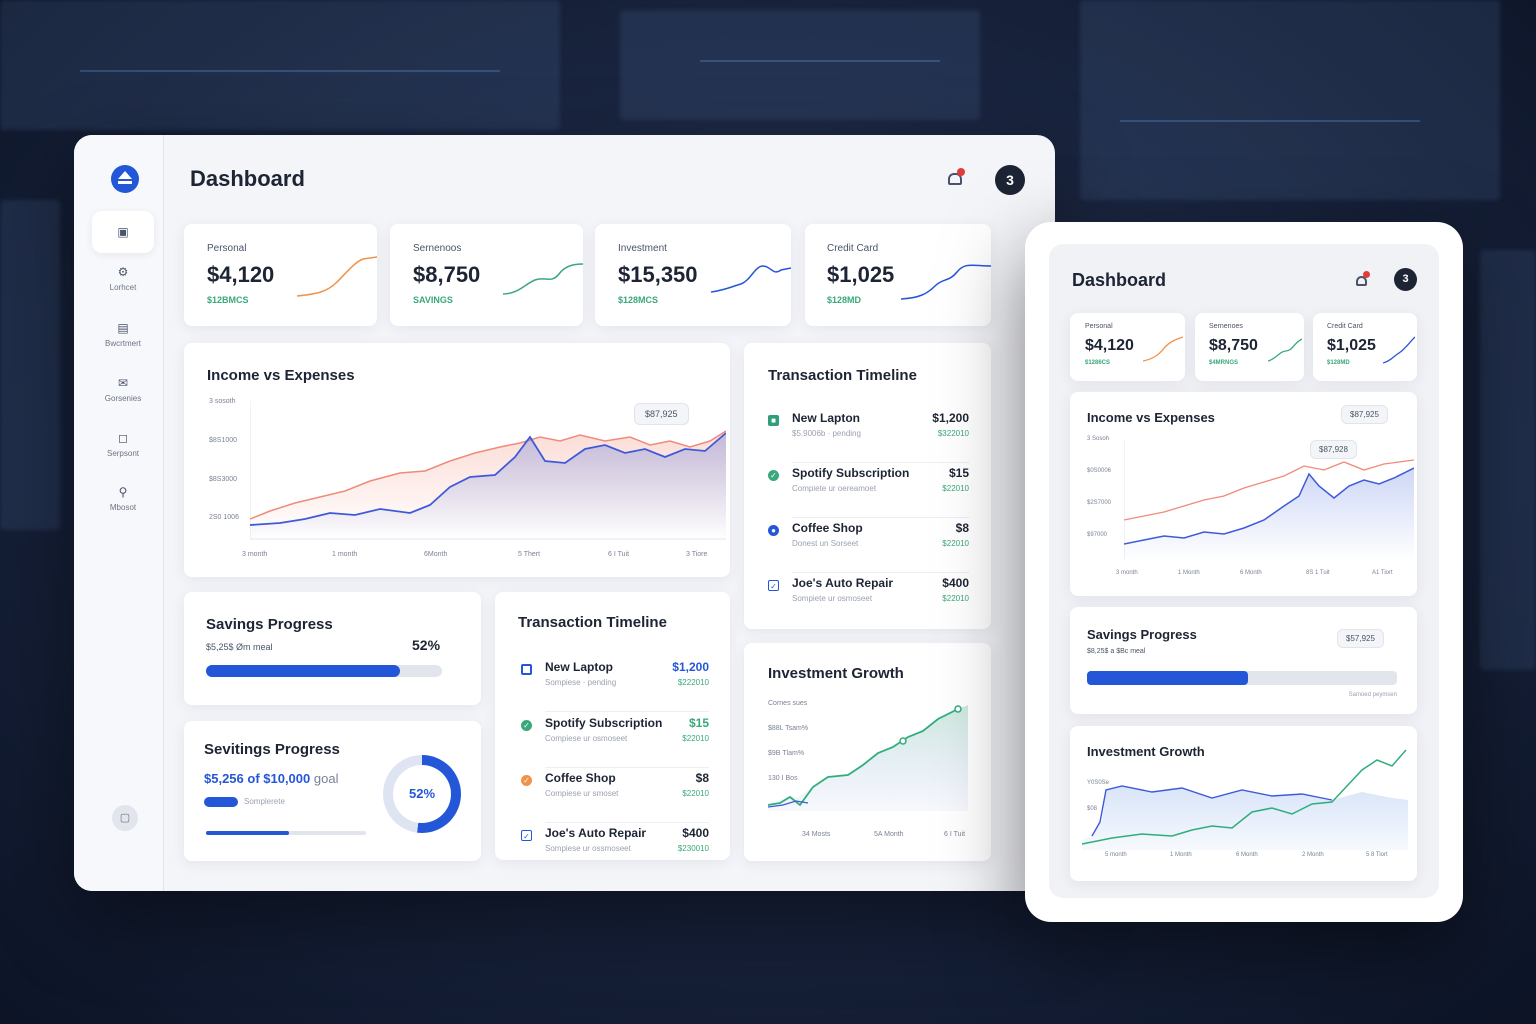 The width and height of the screenshot is (1536, 1024). Describe the element at coordinates (248, 833) in the screenshot. I see `progress-fill` at that location.